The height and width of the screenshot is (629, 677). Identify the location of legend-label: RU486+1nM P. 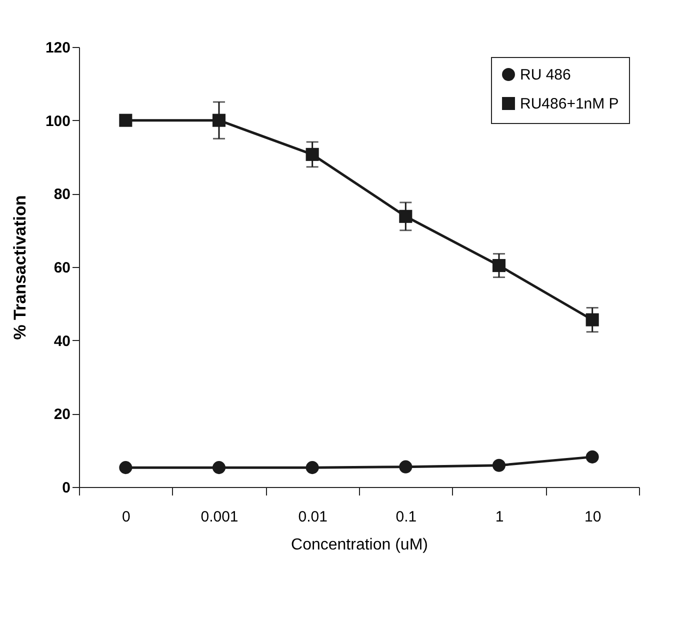
(569, 104).